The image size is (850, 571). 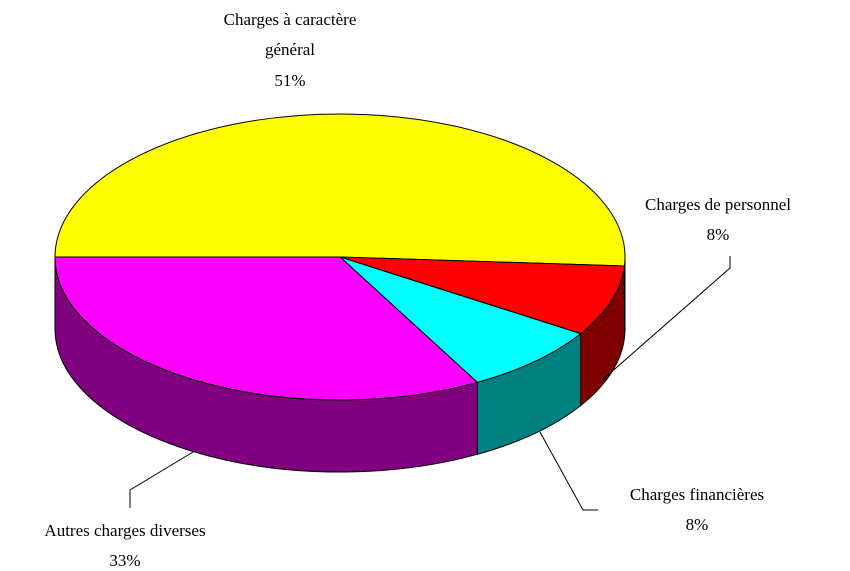 What do you see at coordinates (125, 530) in the screenshot?
I see `slice-label: Autres charges diverses` at bounding box center [125, 530].